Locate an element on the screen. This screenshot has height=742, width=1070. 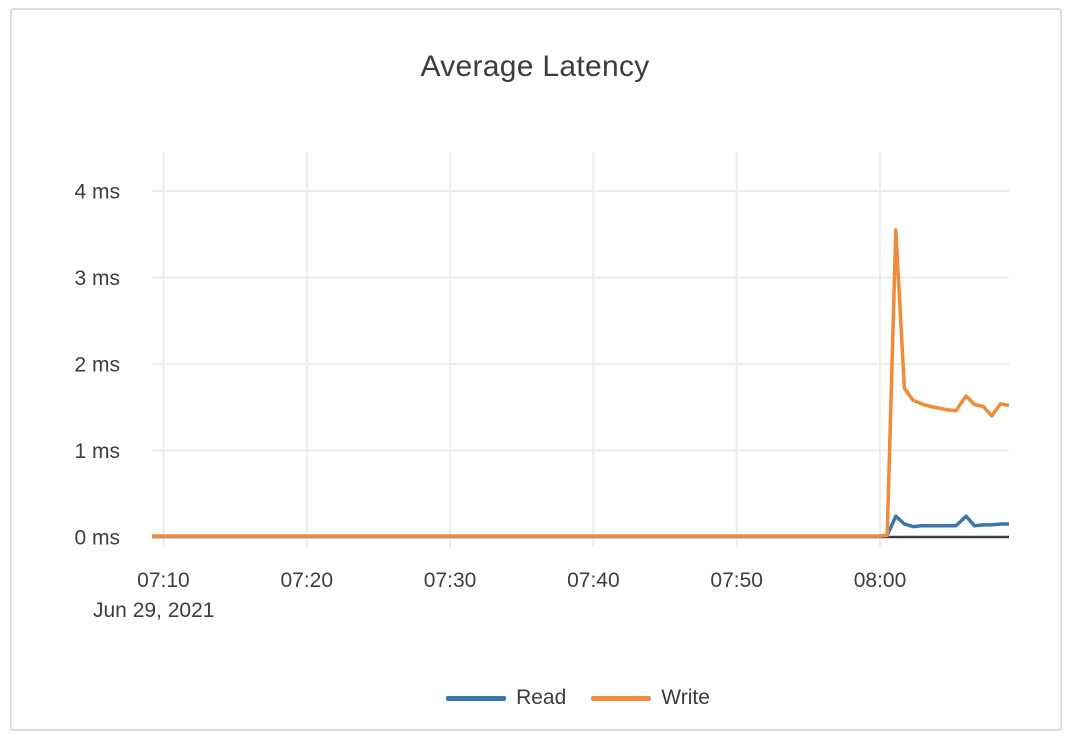
legend-item-read: Read is located at coordinates (506, 698).